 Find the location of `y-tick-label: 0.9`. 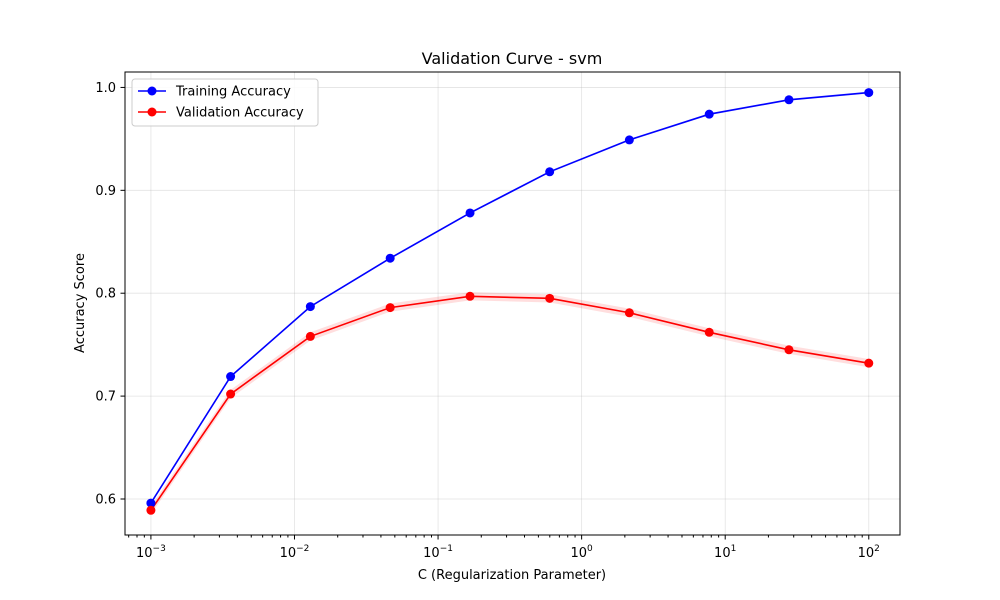

y-tick-label: 0.9 is located at coordinates (105, 191).